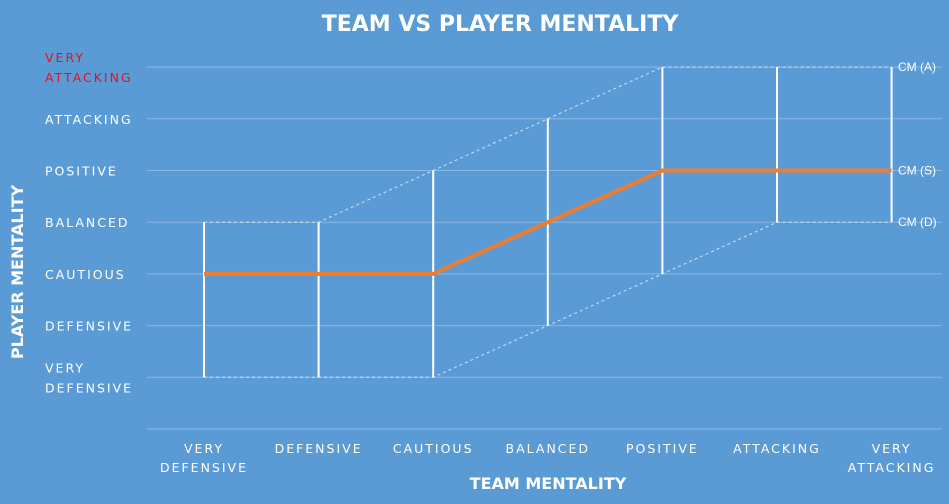  I want to click on y-tick-label: VERY ATTACKING, so click(89, 67).